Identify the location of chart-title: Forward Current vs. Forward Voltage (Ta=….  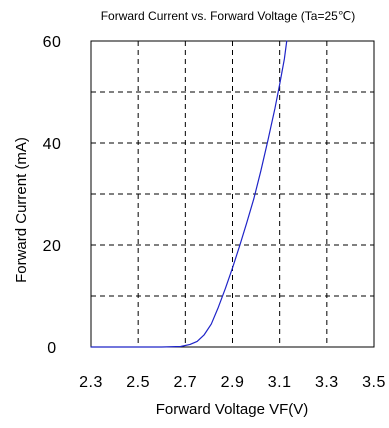
(228, 16).